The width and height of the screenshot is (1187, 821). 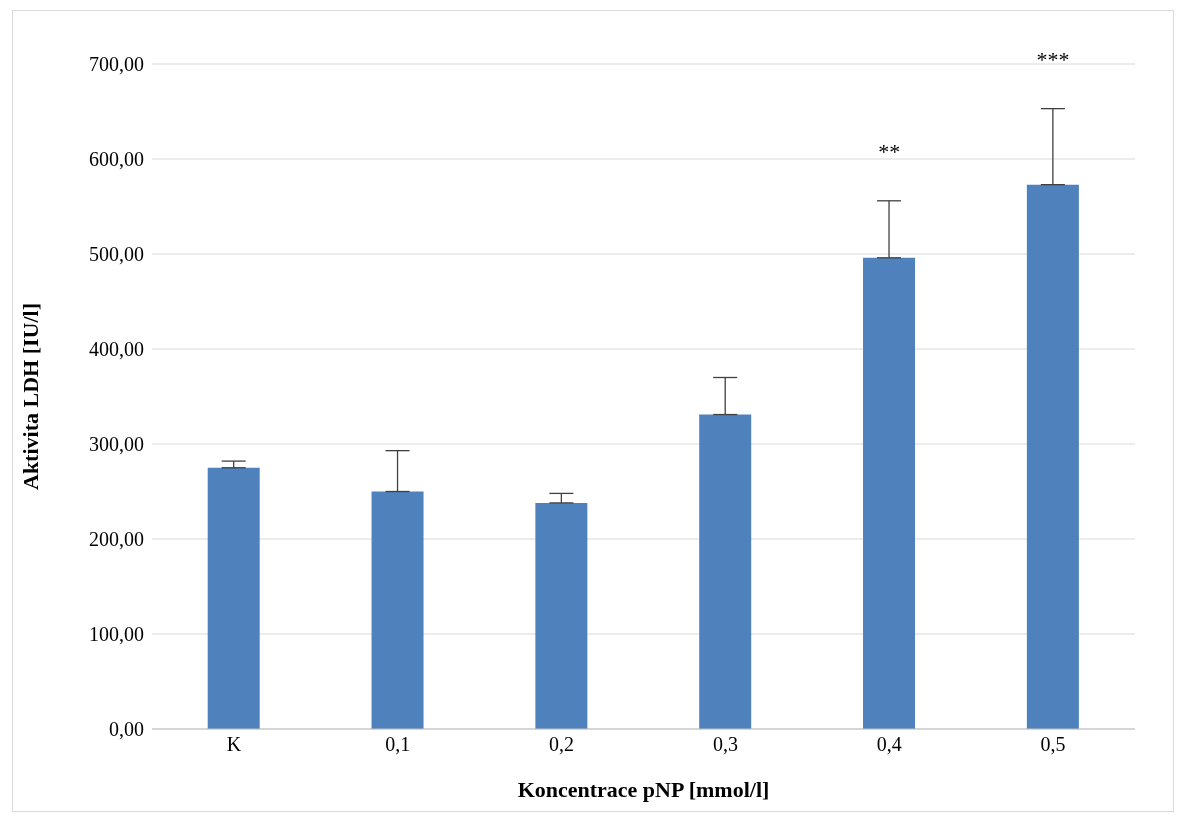 What do you see at coordinates (562, 744) in the screenshot?
I see `x-tick-label: 0,2` at bounding box center [562, 744].